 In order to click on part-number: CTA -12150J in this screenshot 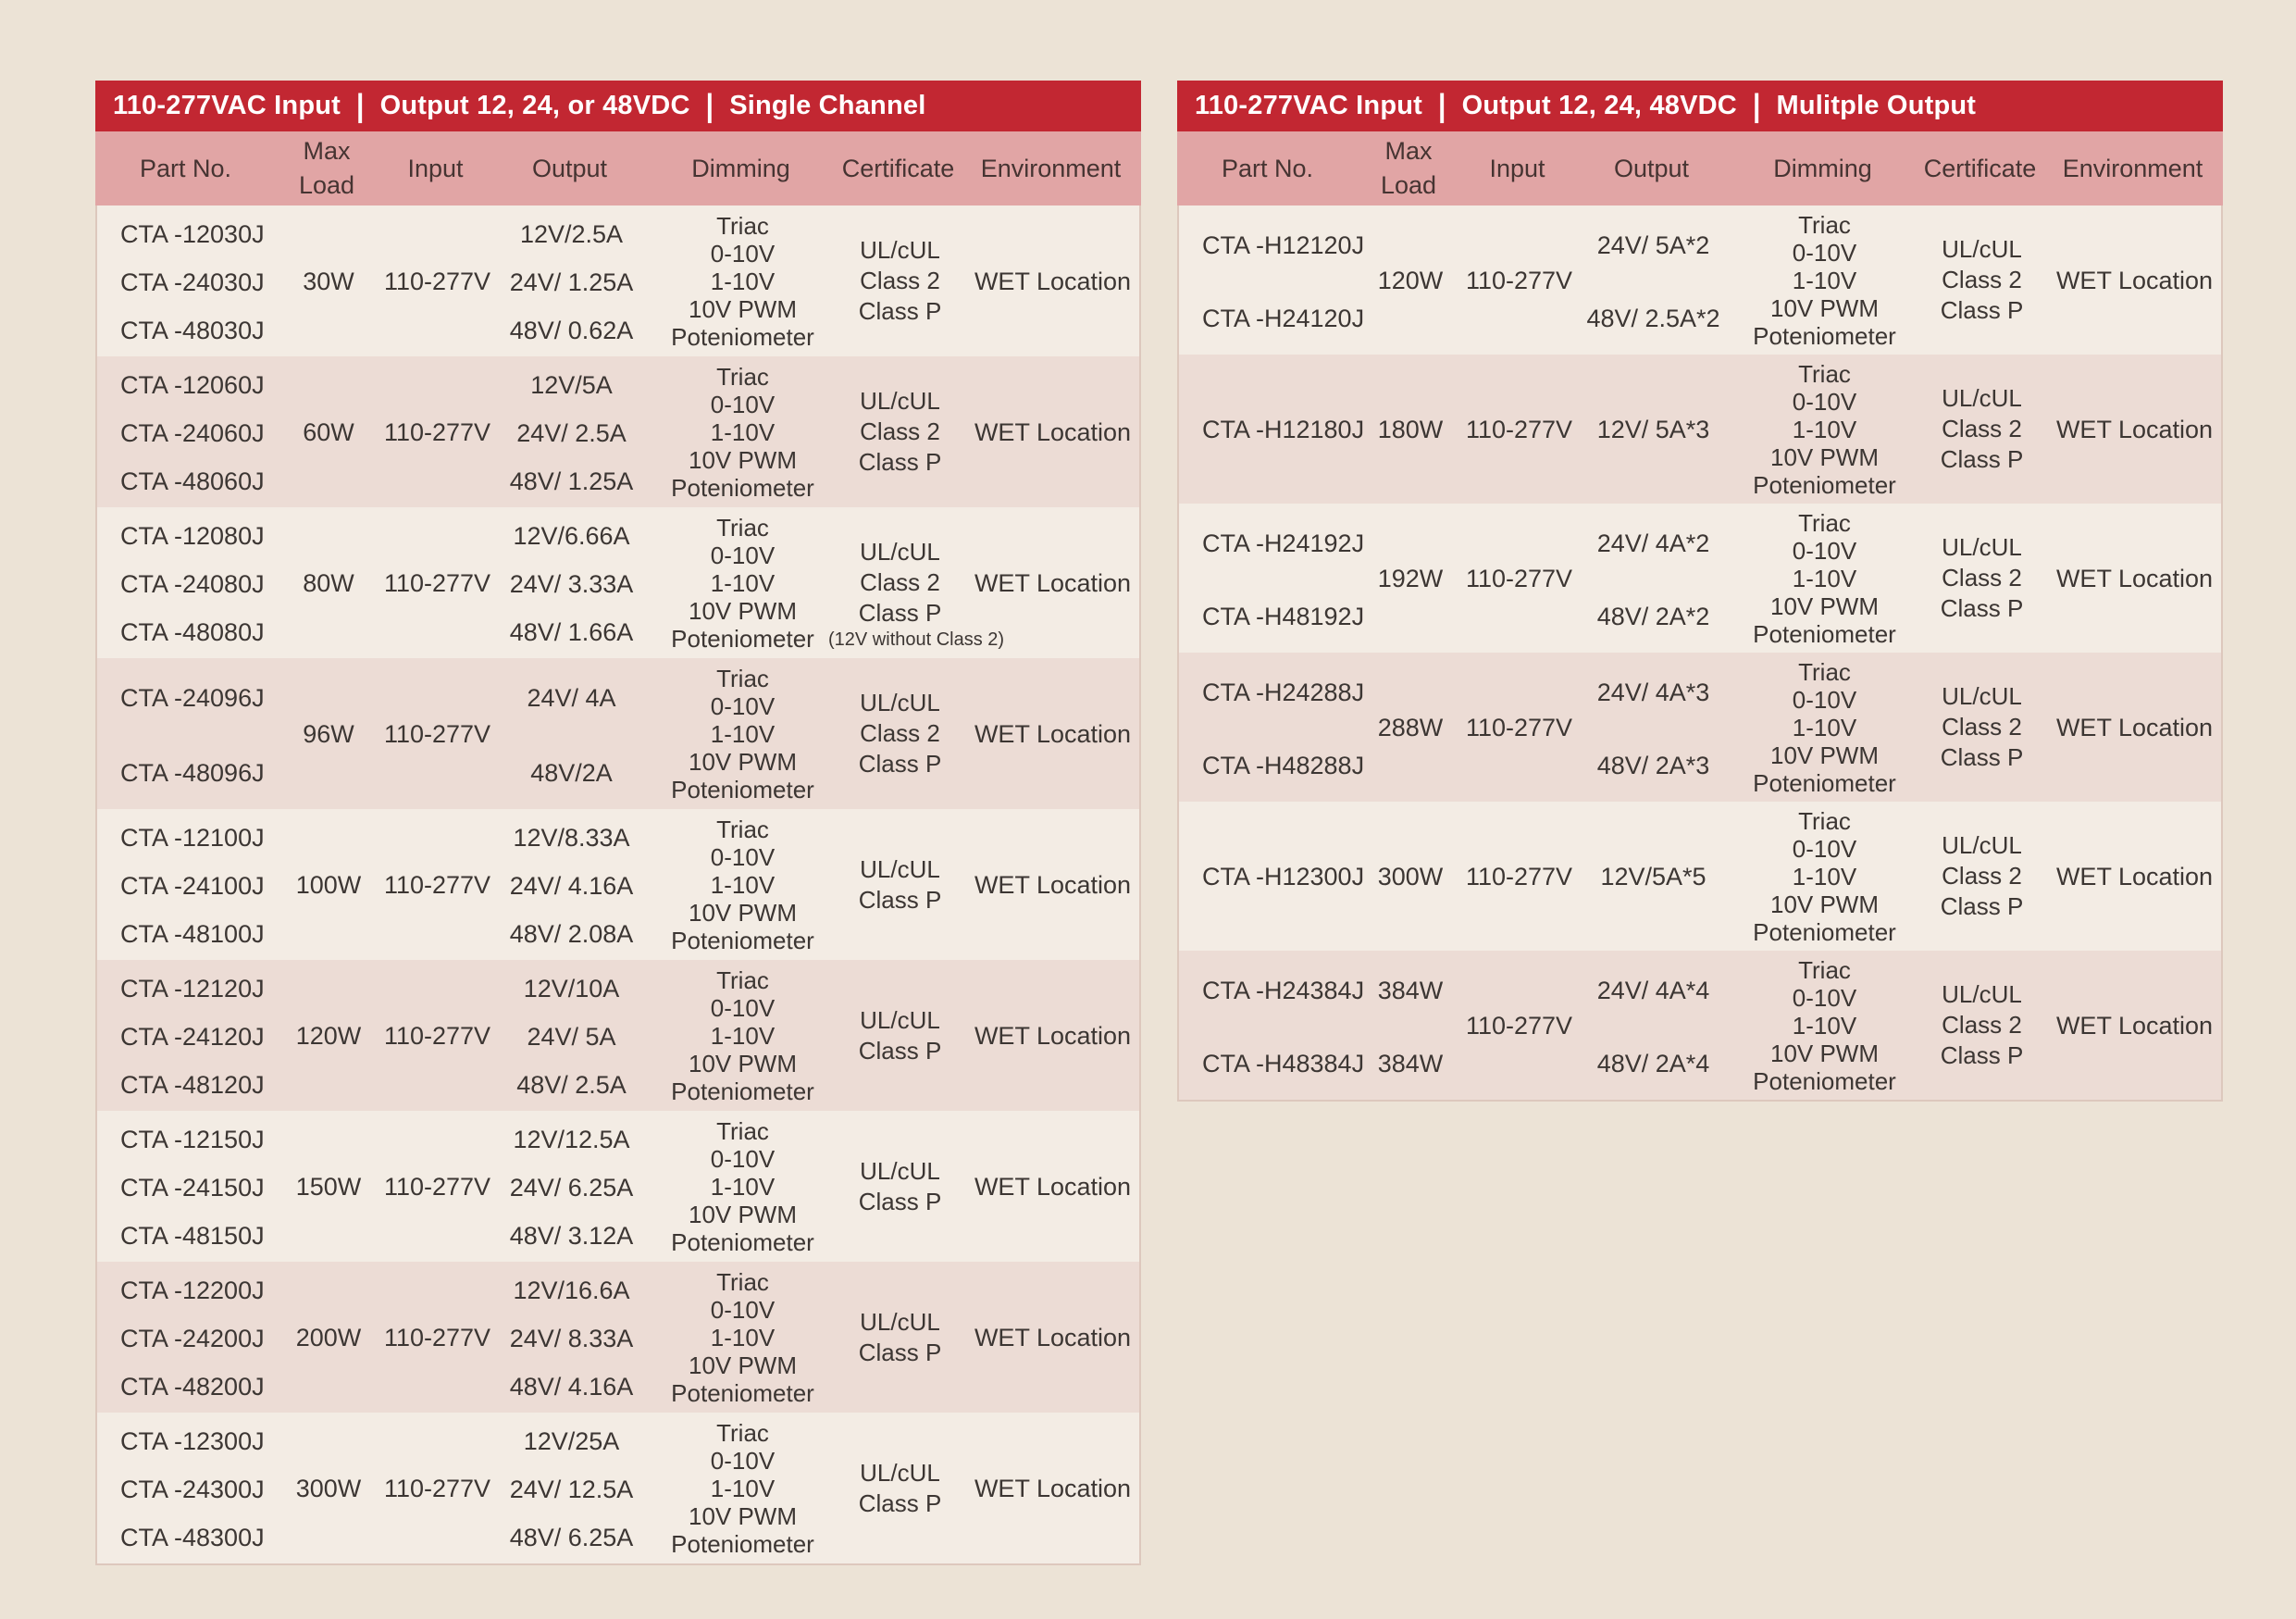, I will do `click(193, 1140)`.